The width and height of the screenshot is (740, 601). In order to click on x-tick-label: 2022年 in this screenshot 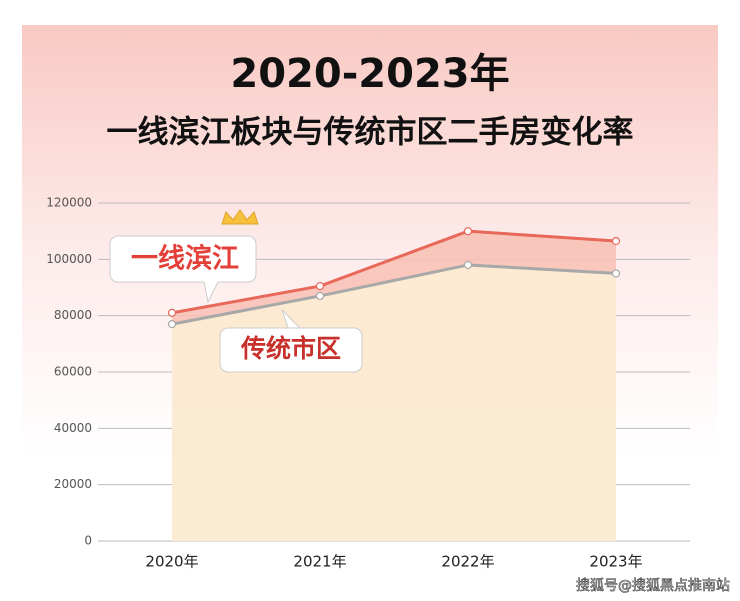, I will do `click(467, 562)`.